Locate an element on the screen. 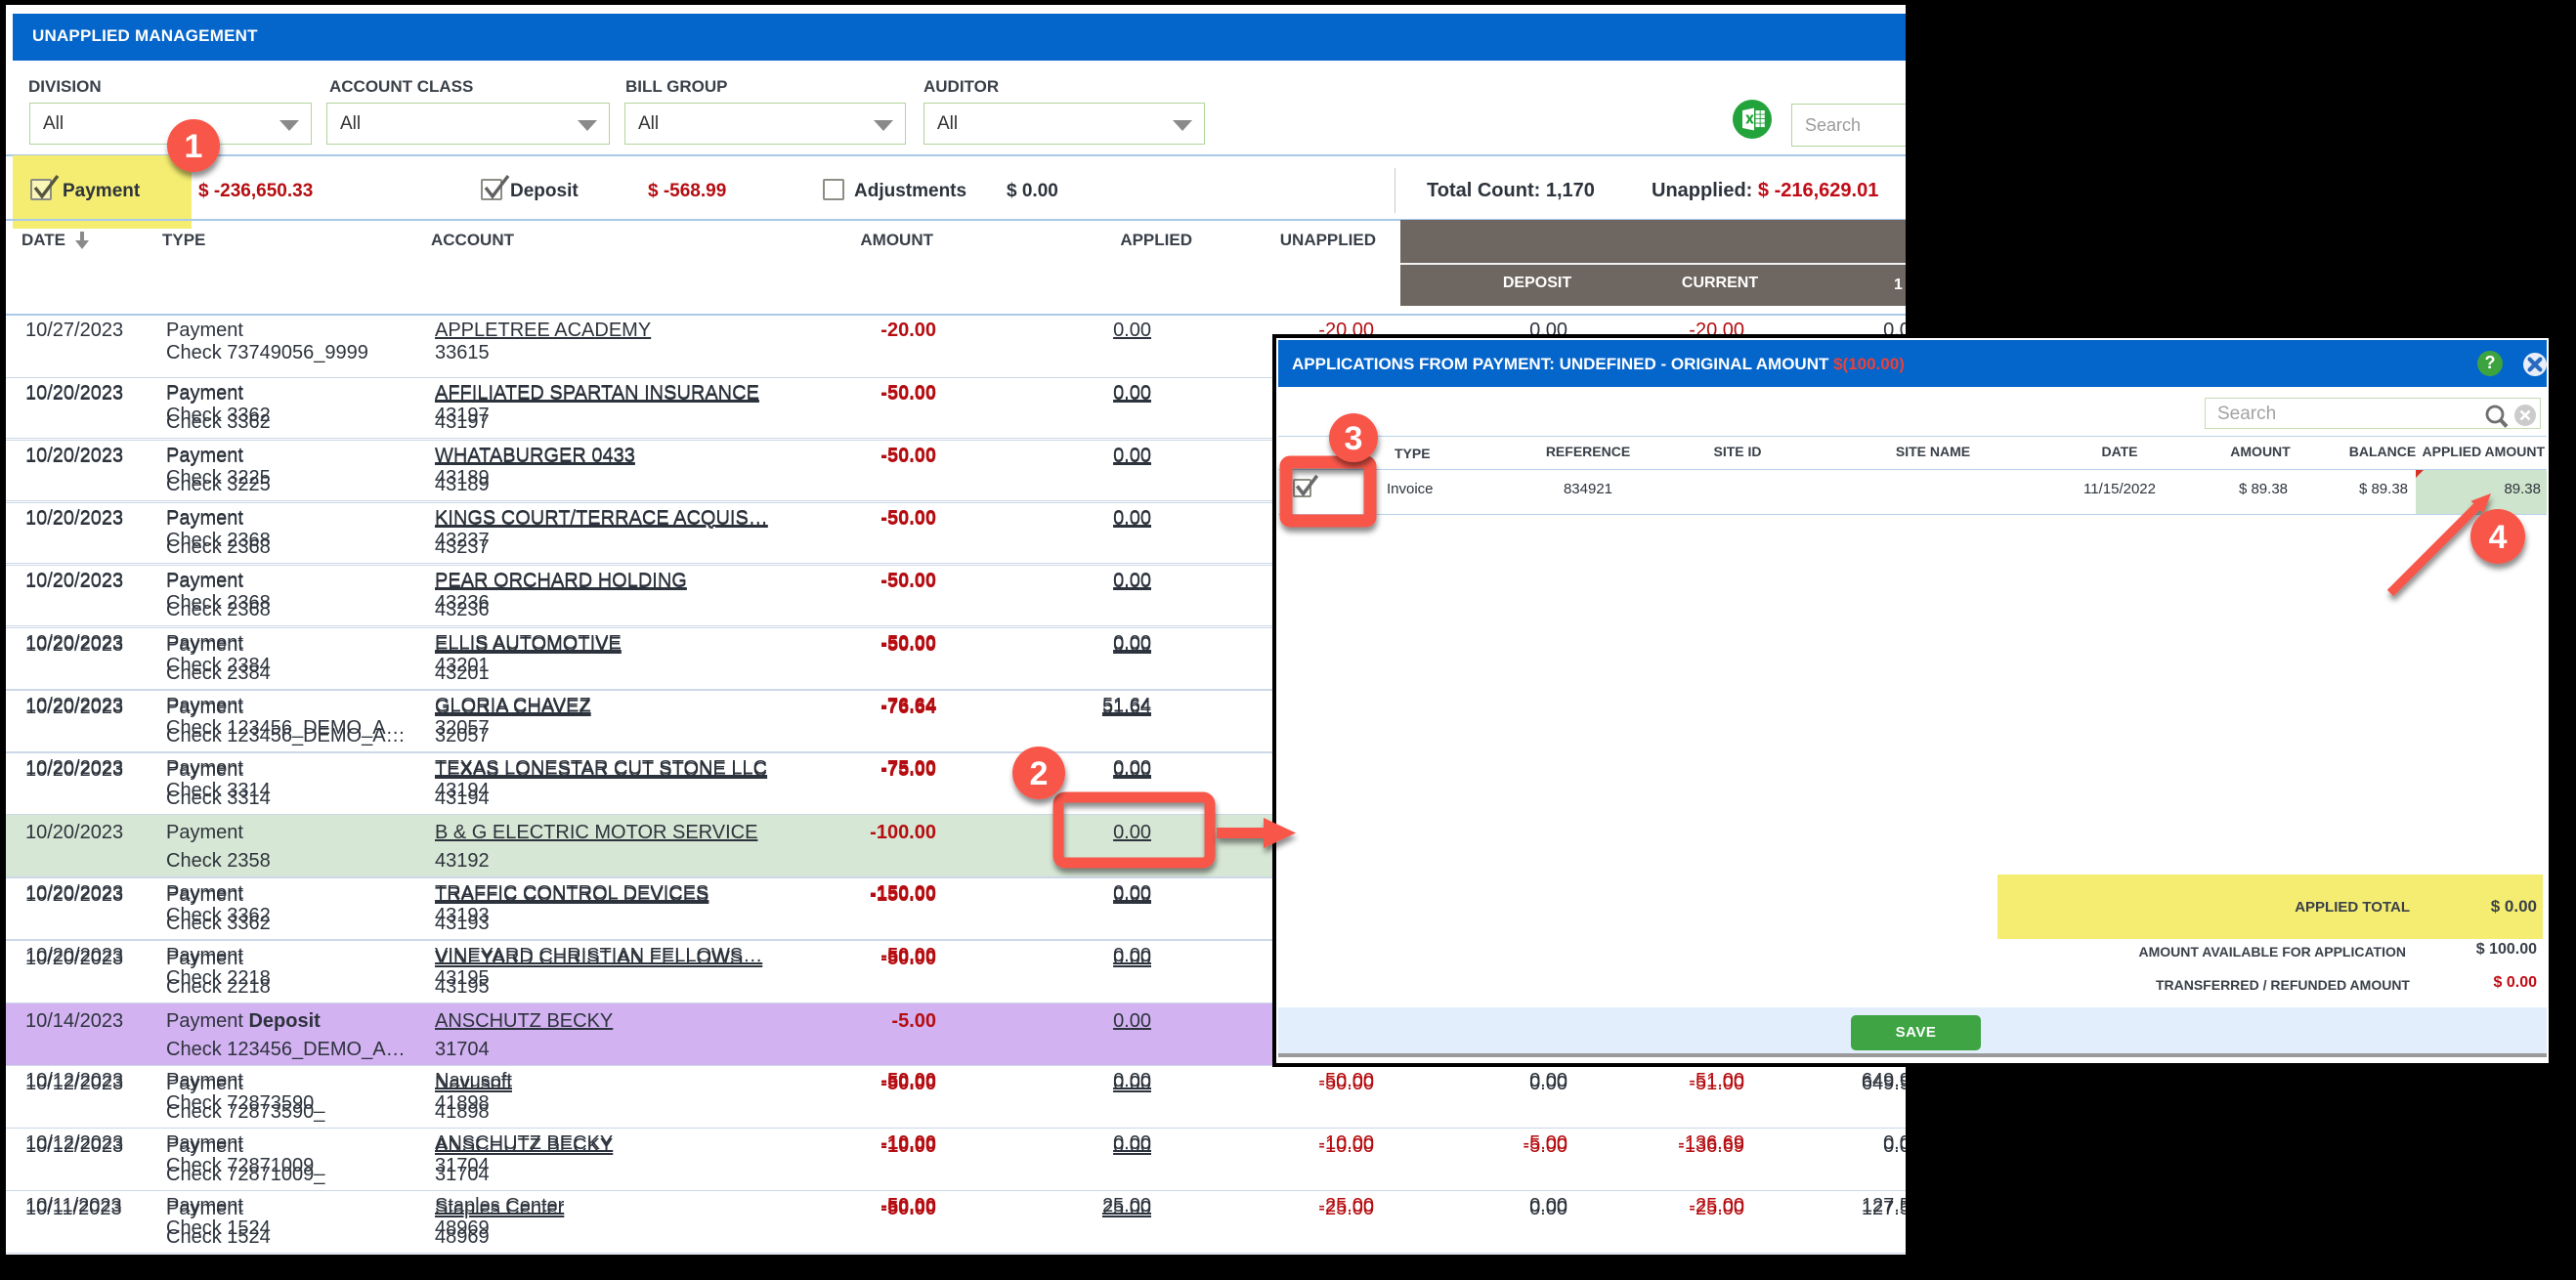 The image size is (2576, 1280). svg-text: 3 is located at coordinates (1354, 438).